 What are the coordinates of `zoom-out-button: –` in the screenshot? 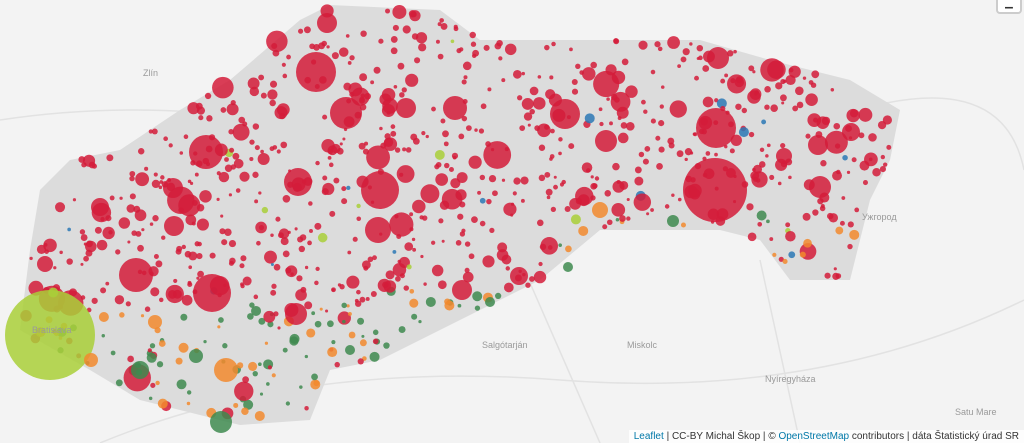 It's located at (1009, 8).